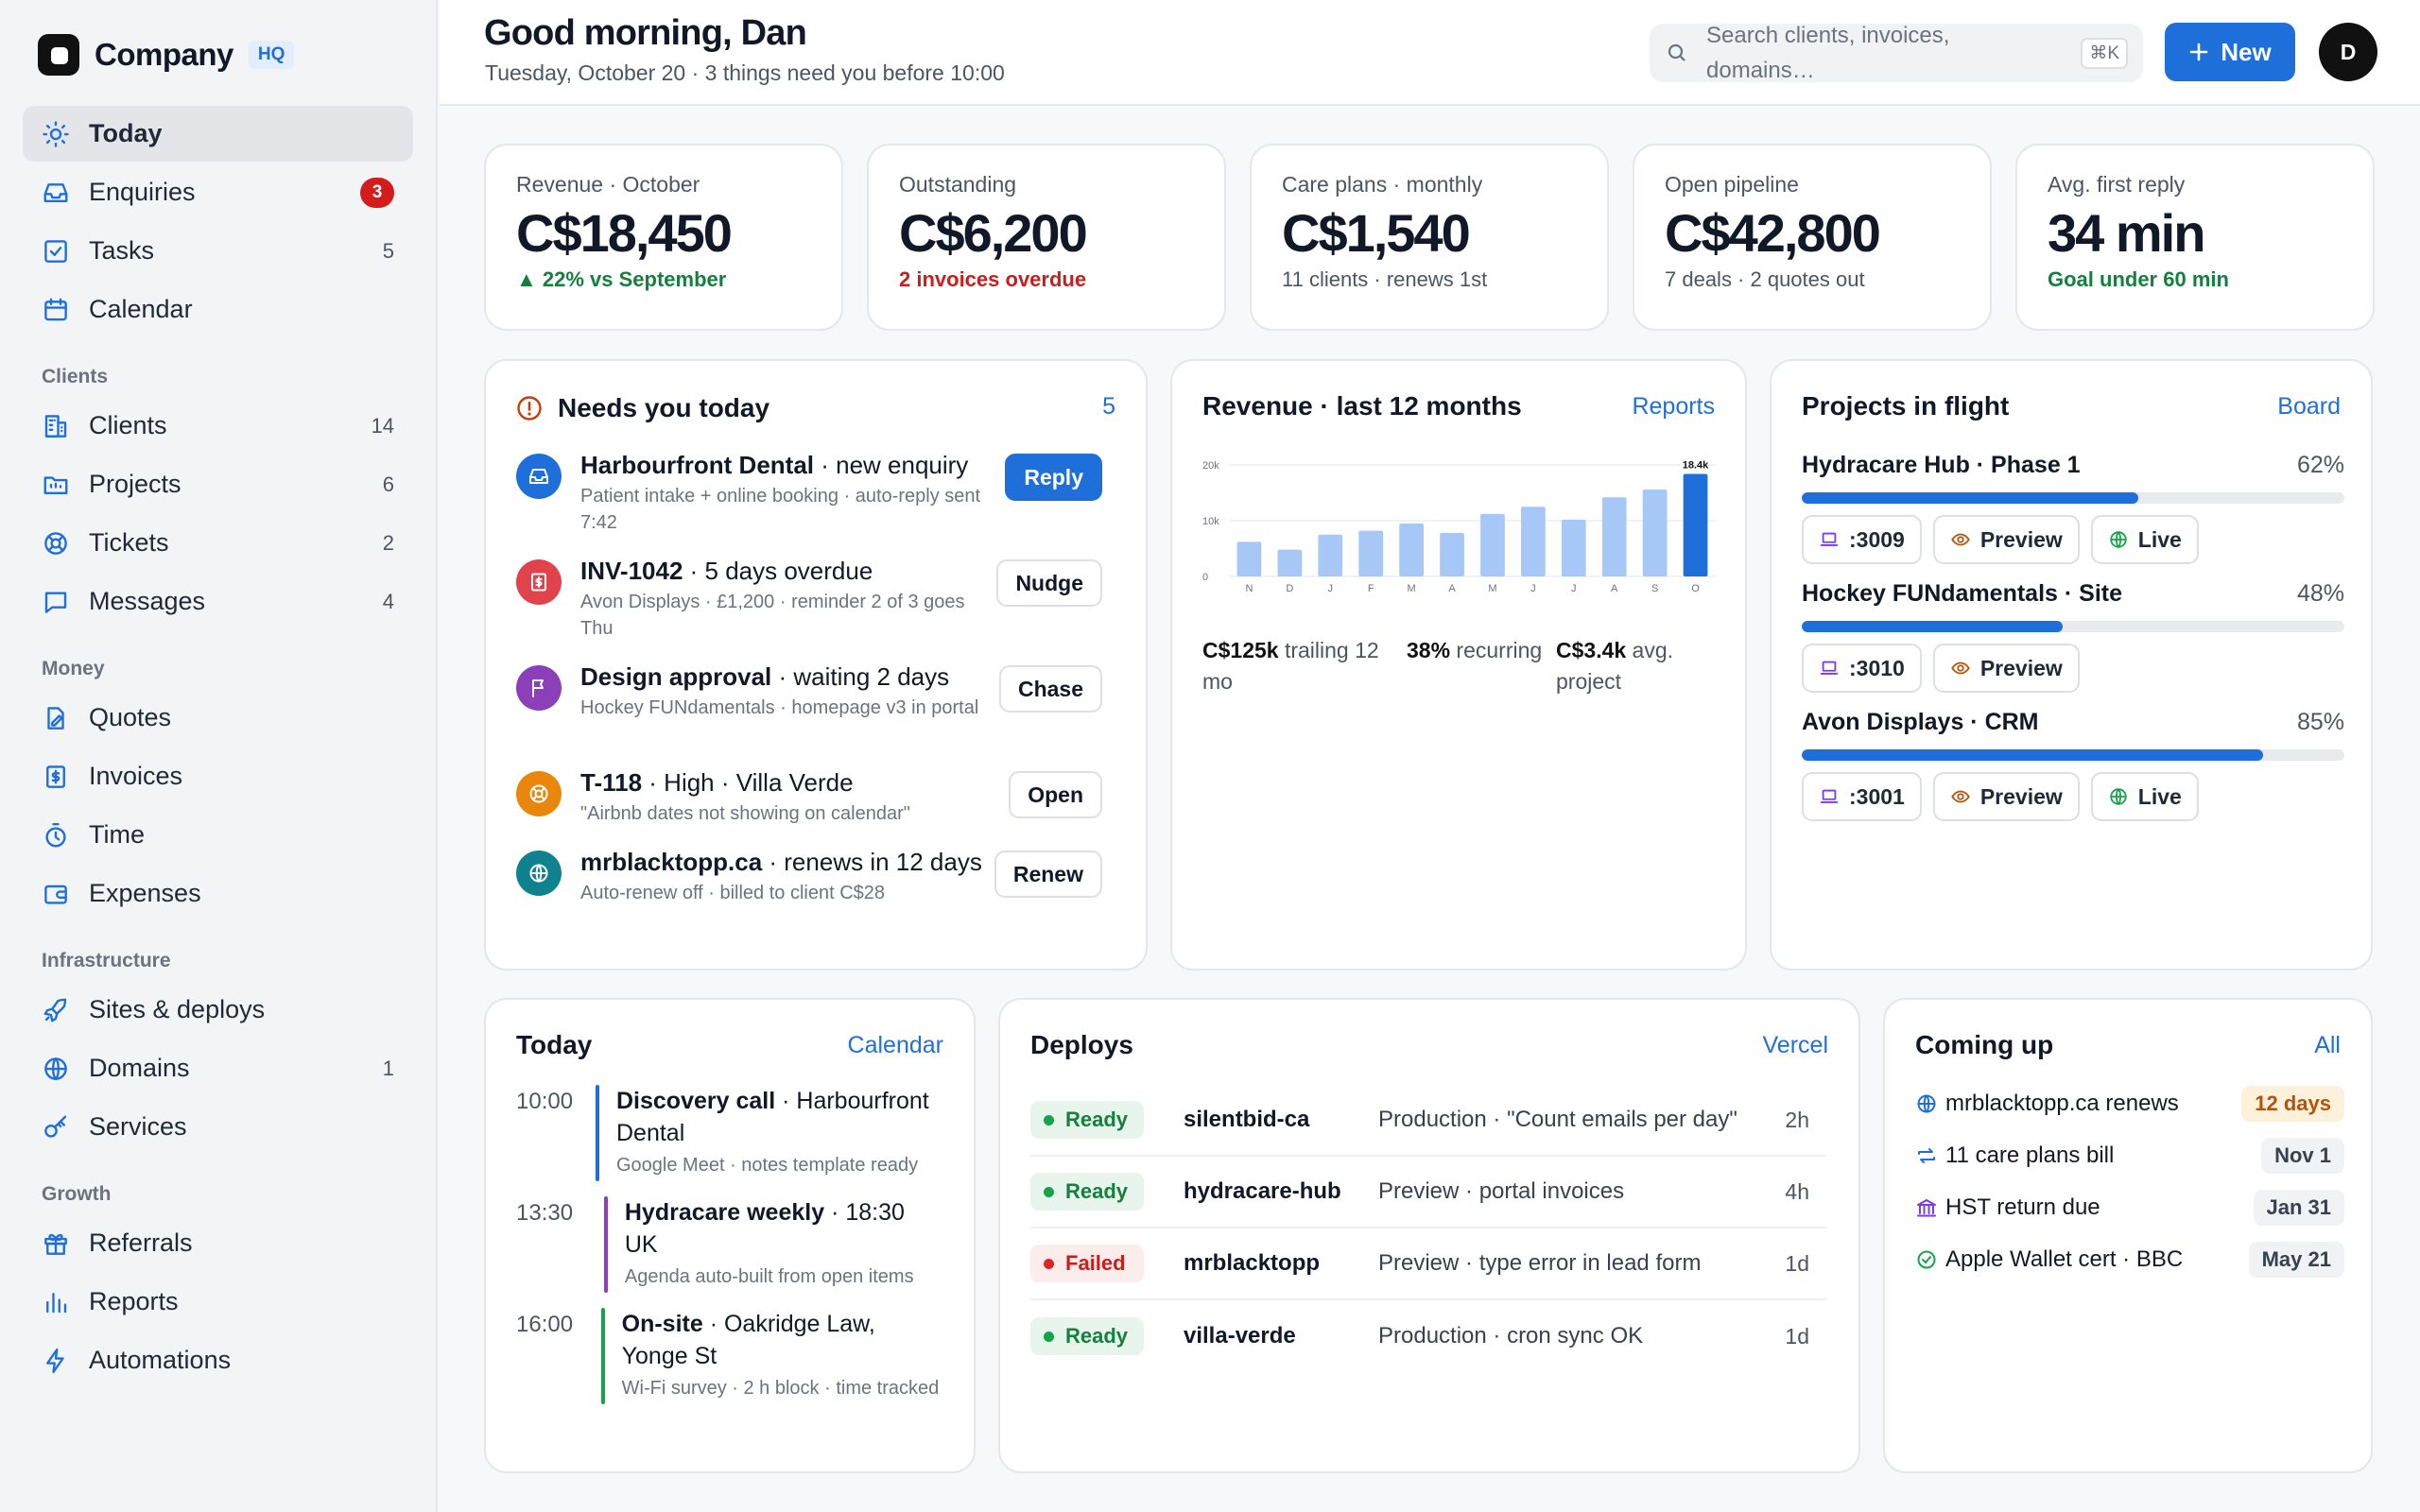 The width and height of the screenshot is (2420, 1512). Describe the element at coordinates (697, 465) in the screenshot. I see `needs-item-title: Harbourfront Dental` at that location.